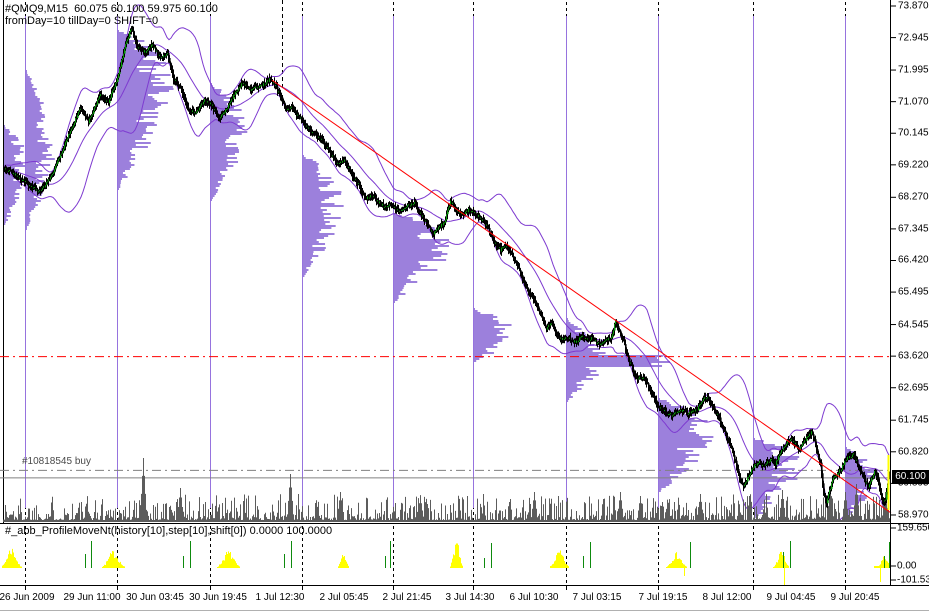 The image size is (929, 614). What do you see at coordinates (470, 597) in the screenshot?
I see `x-axis-label: 3 Jul 14:30` at bounding box center [470, 597].